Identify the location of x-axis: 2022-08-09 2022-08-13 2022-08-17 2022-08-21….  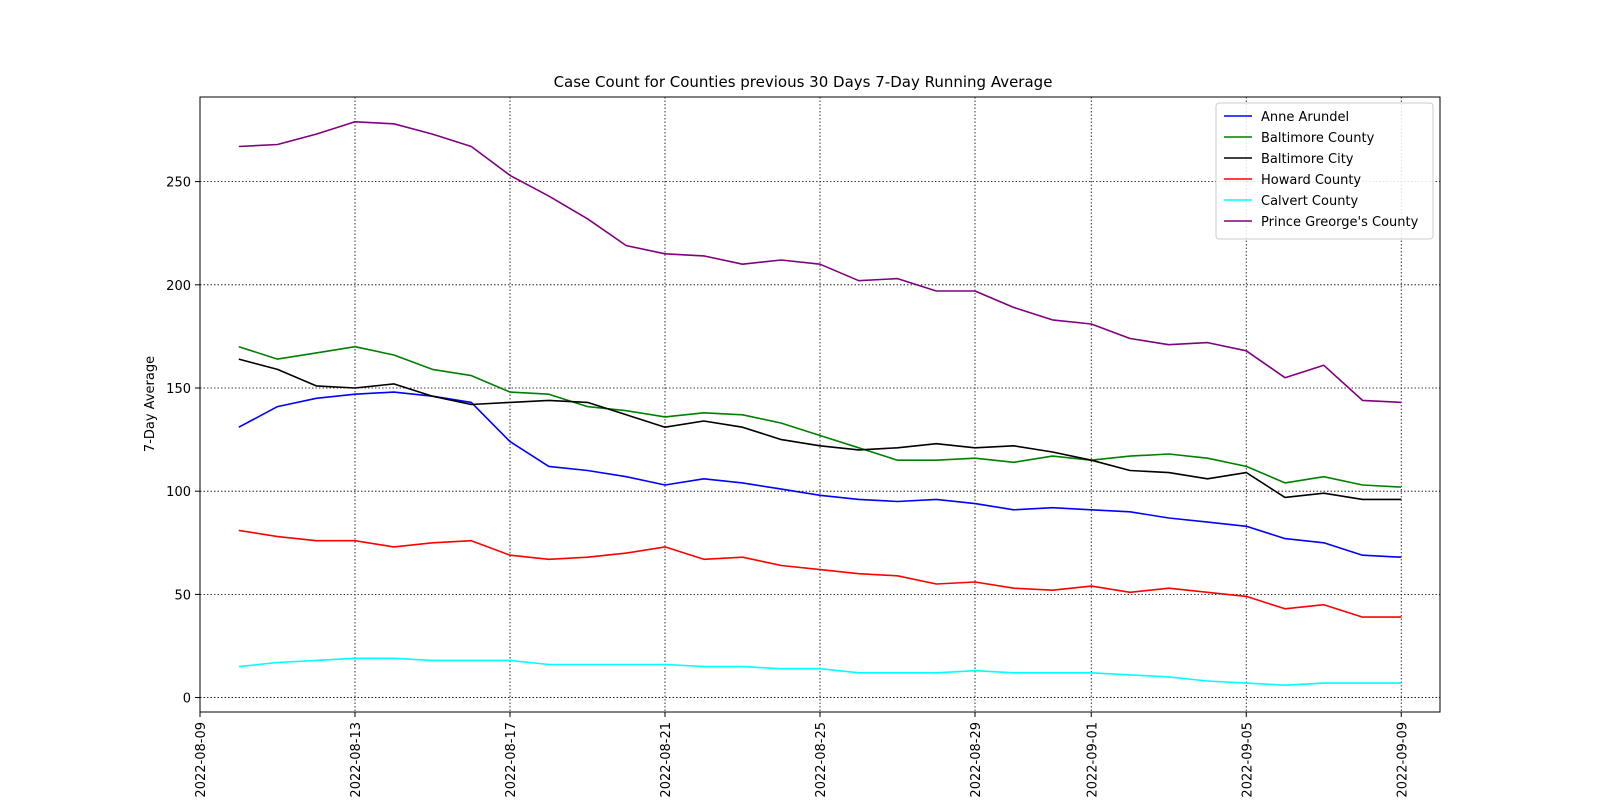
(802, 755).